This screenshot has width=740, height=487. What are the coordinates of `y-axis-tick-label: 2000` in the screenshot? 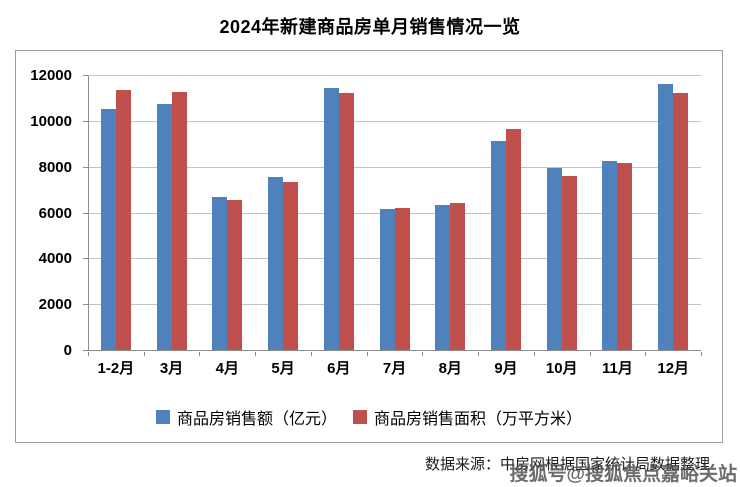 It's located at (55, 305).